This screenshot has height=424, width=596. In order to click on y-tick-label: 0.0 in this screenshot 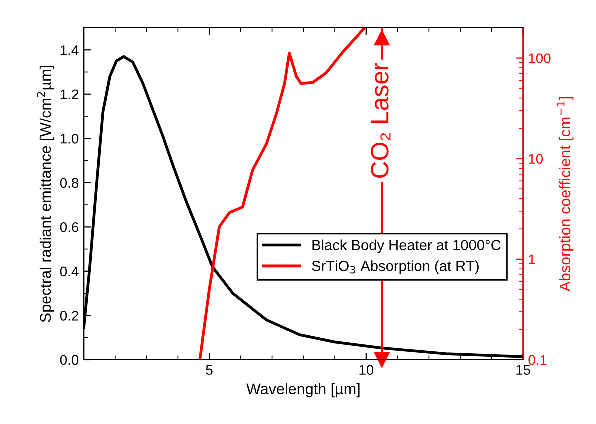, I will do `click(69, 360)`.